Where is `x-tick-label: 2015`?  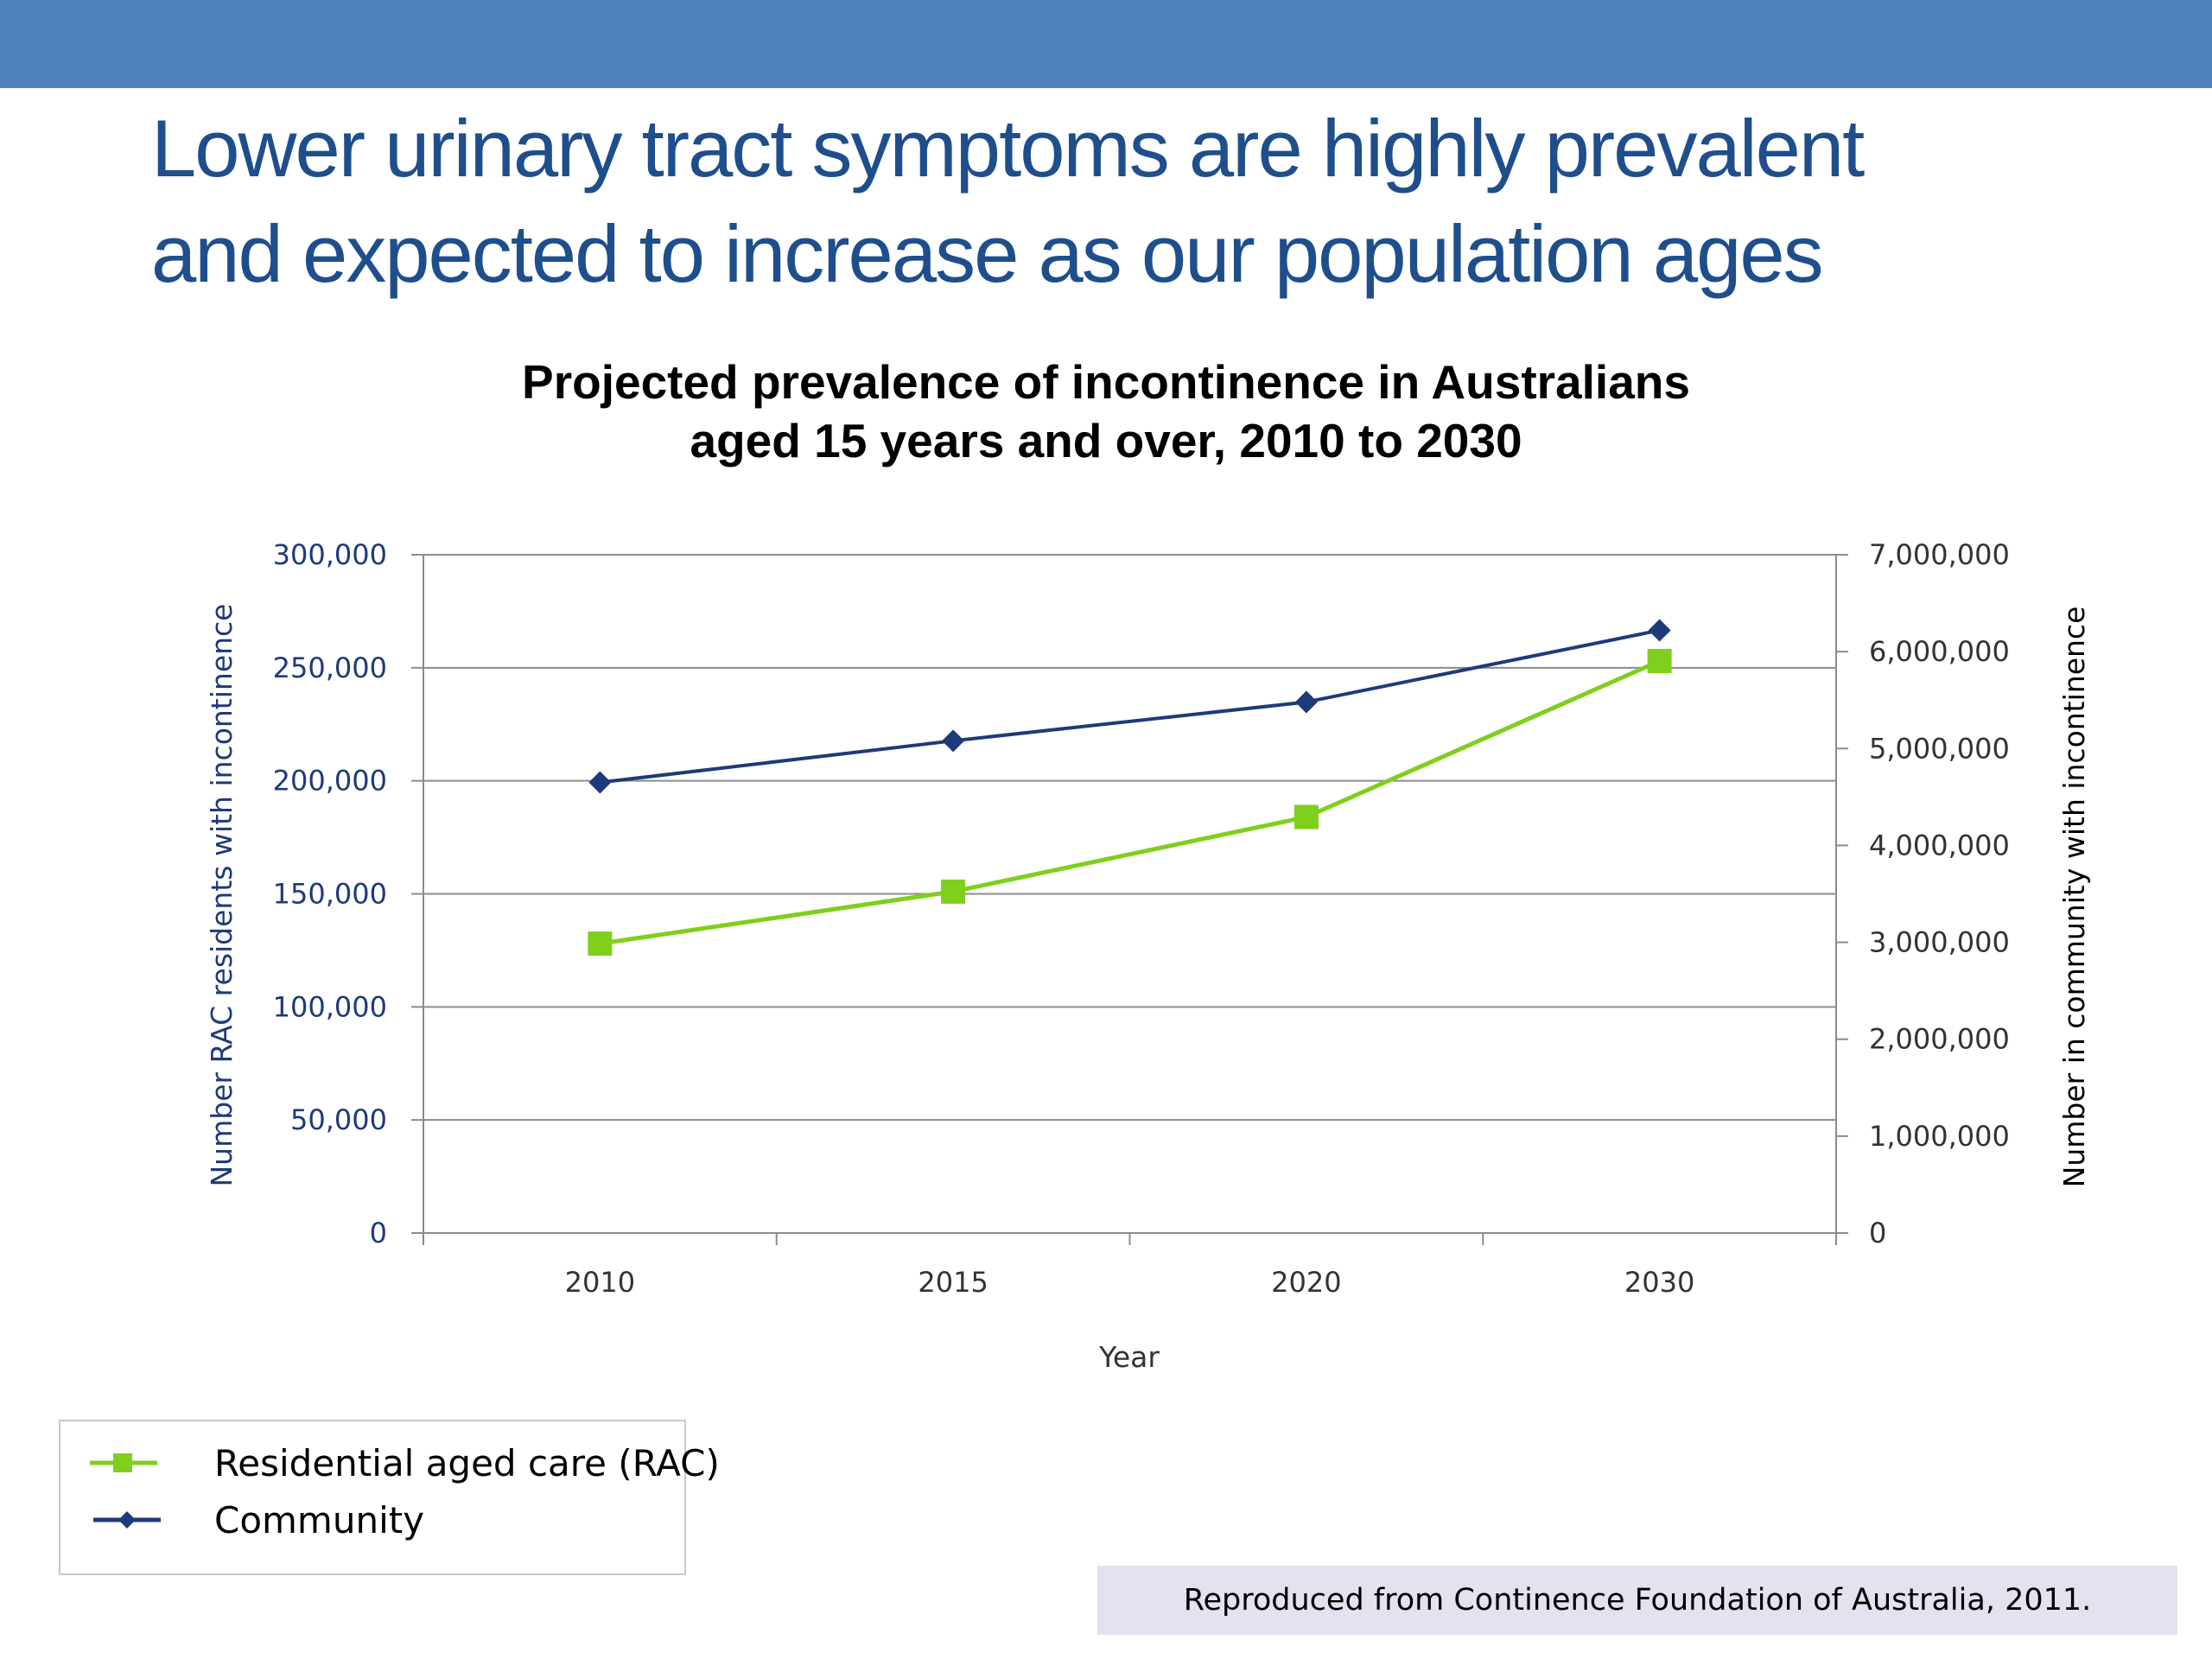
x-tick-label: 2015 is located at coordinates (953, 1282).